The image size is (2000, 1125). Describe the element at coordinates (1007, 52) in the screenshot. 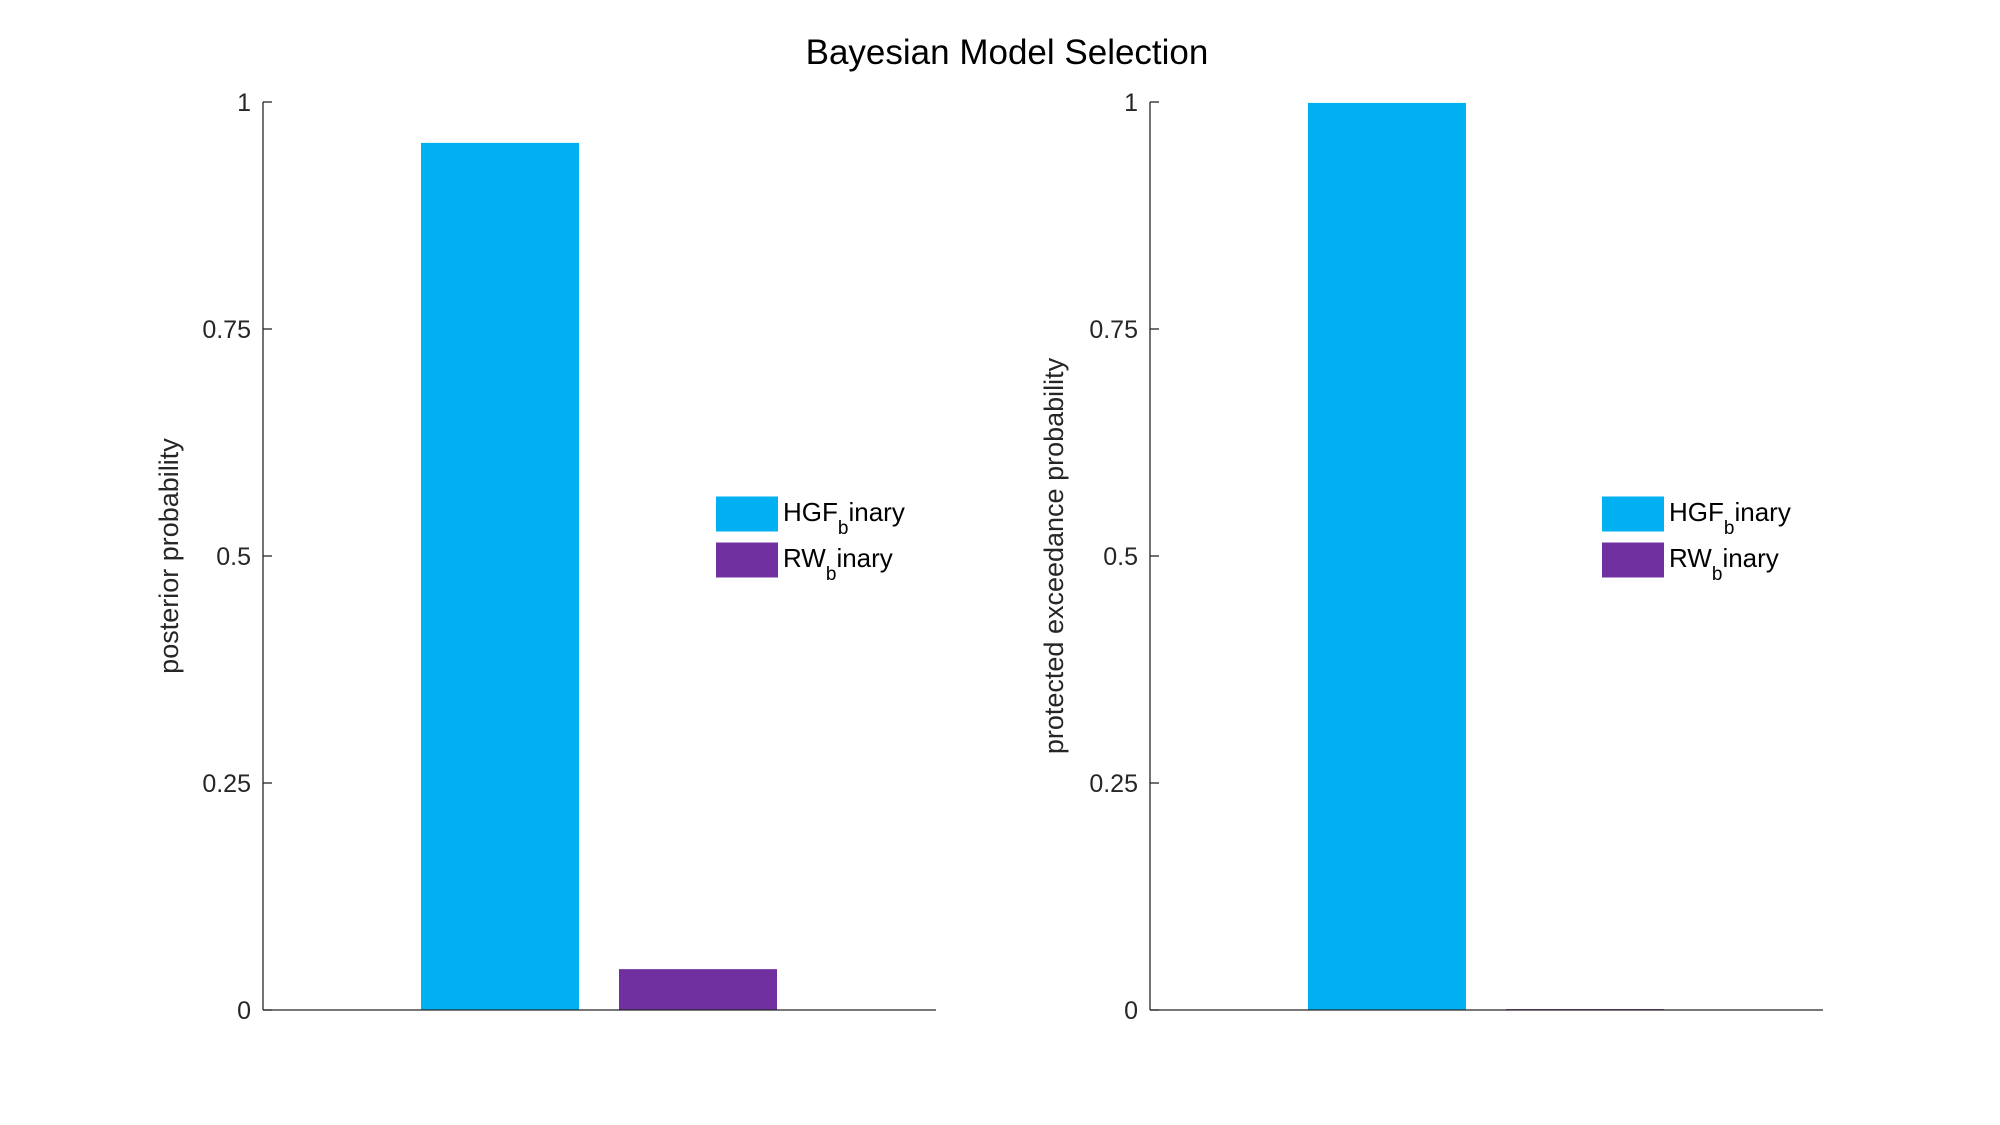

I see `figure-title: Bayesian Model Selection` at that location.